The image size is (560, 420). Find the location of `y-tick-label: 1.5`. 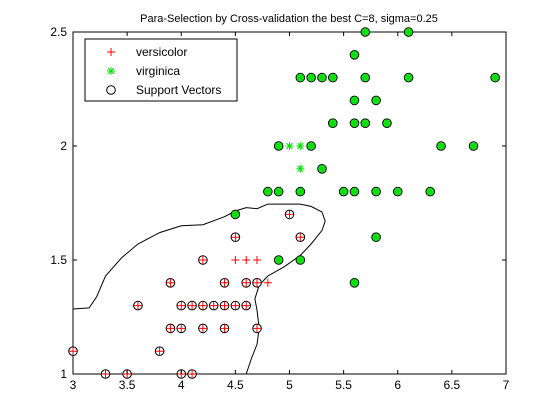

y-tick-label: 1.5 is located at coordinates (58, 260).